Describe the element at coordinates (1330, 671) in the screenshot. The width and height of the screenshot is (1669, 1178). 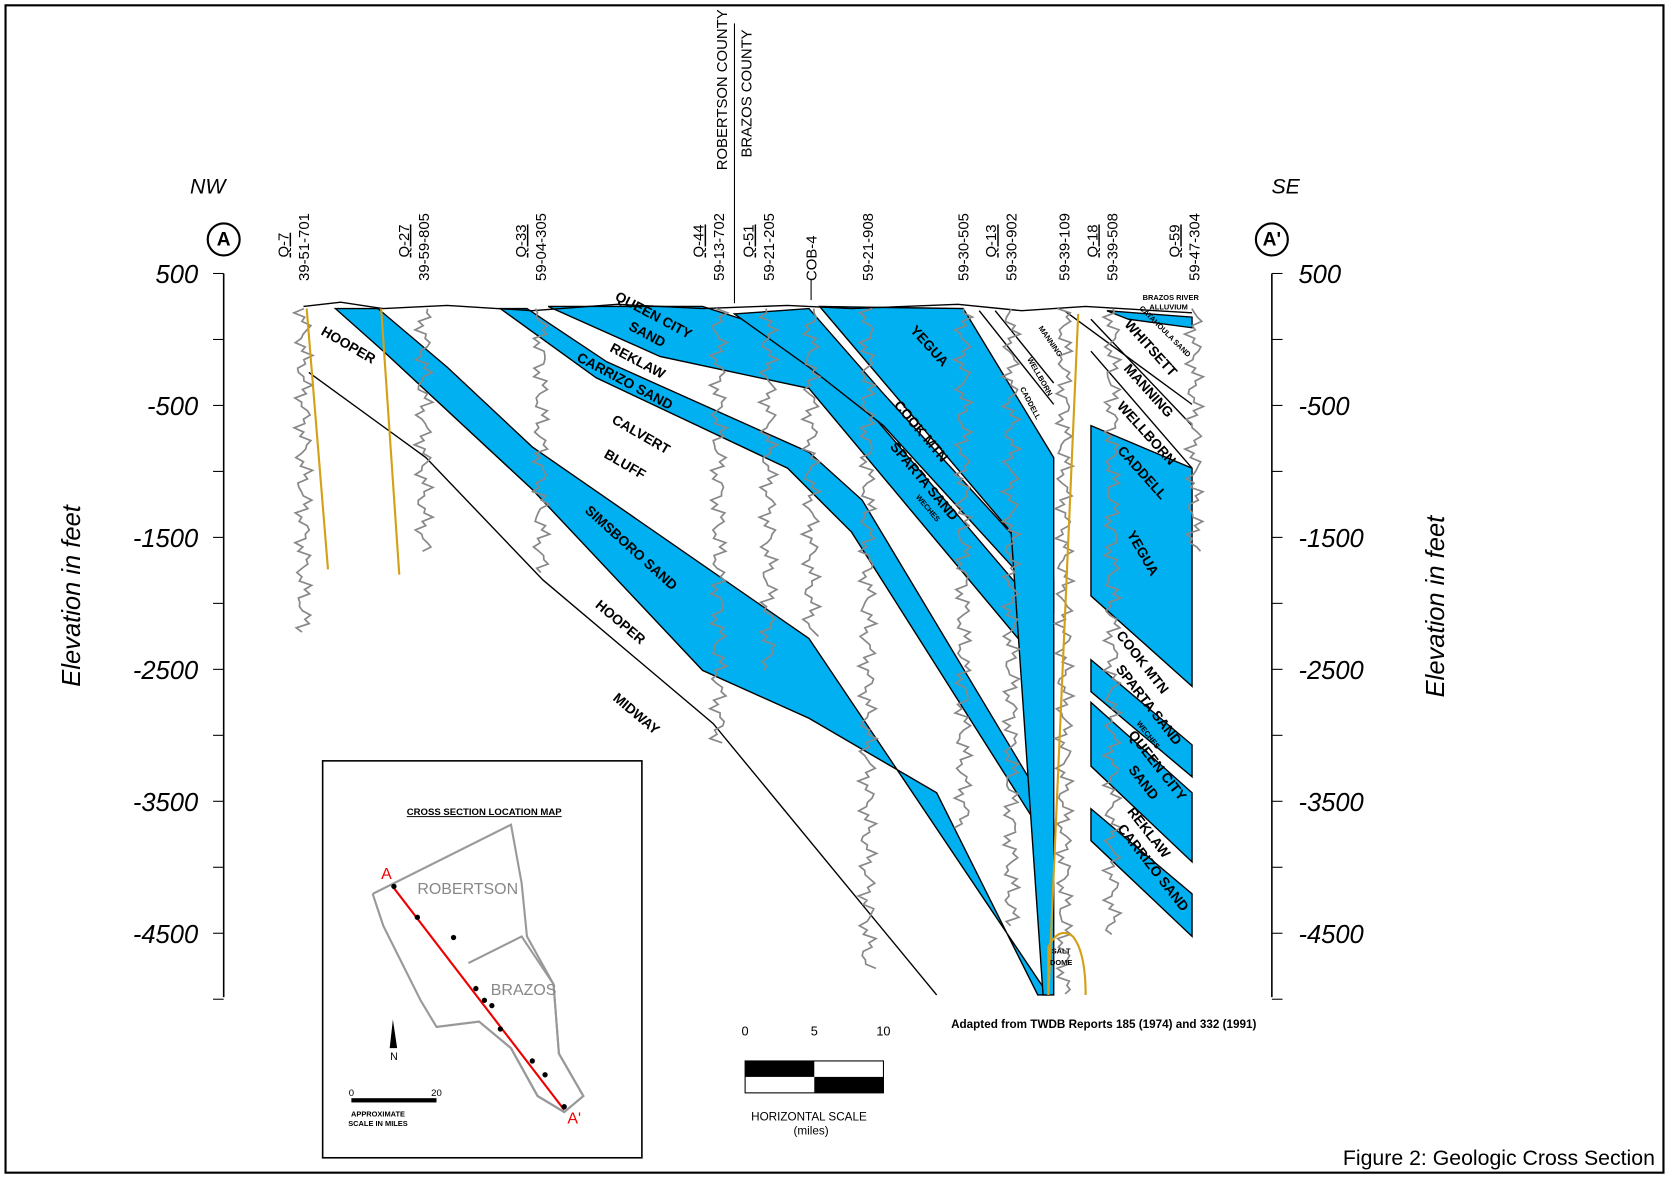
I see `tick-label: -2500` at that location.